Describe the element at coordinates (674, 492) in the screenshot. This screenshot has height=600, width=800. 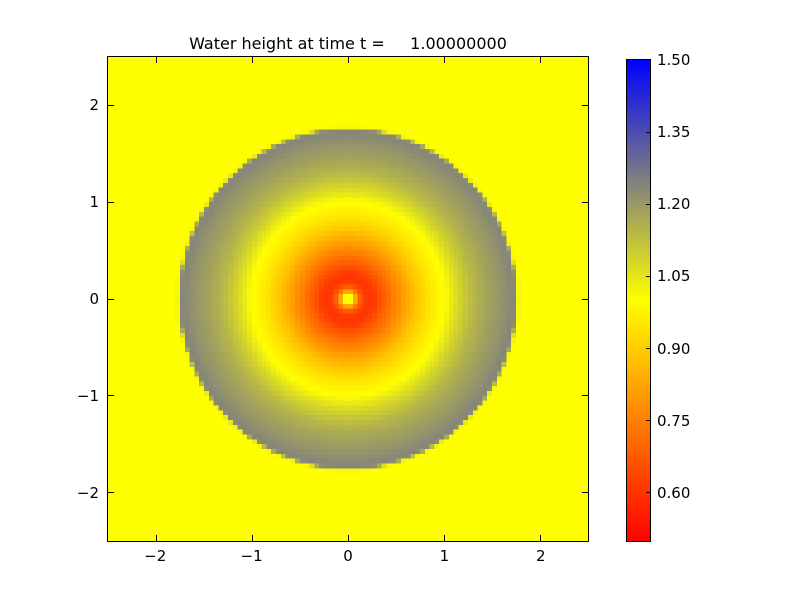
I see `colorbar-tick-label: 0.60` at that location.